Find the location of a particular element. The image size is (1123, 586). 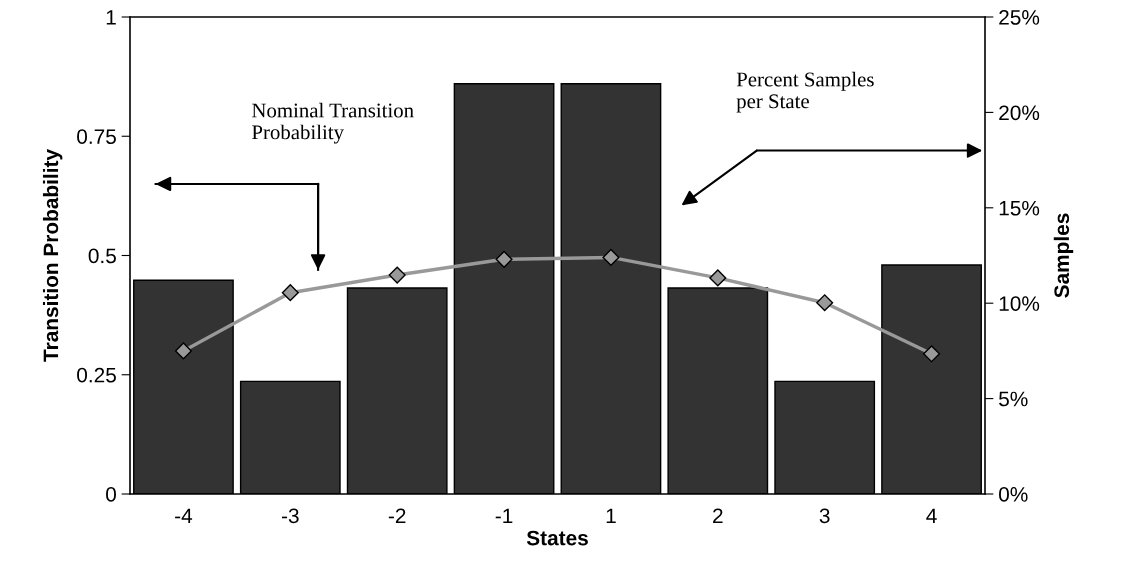

y-tick-label: 0.75 is located at coordinates (96, 136).